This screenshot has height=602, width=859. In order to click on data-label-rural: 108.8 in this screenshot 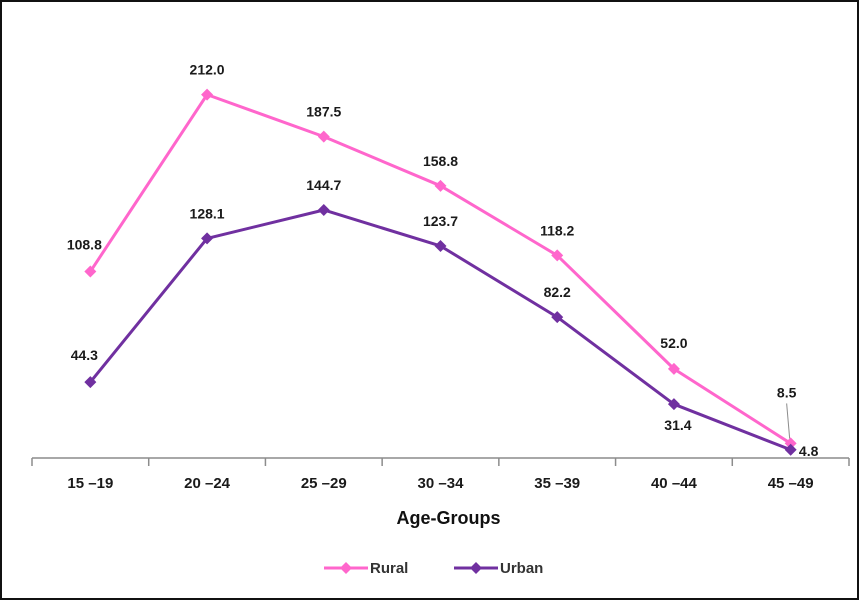, I will do `click(84, 245)`.